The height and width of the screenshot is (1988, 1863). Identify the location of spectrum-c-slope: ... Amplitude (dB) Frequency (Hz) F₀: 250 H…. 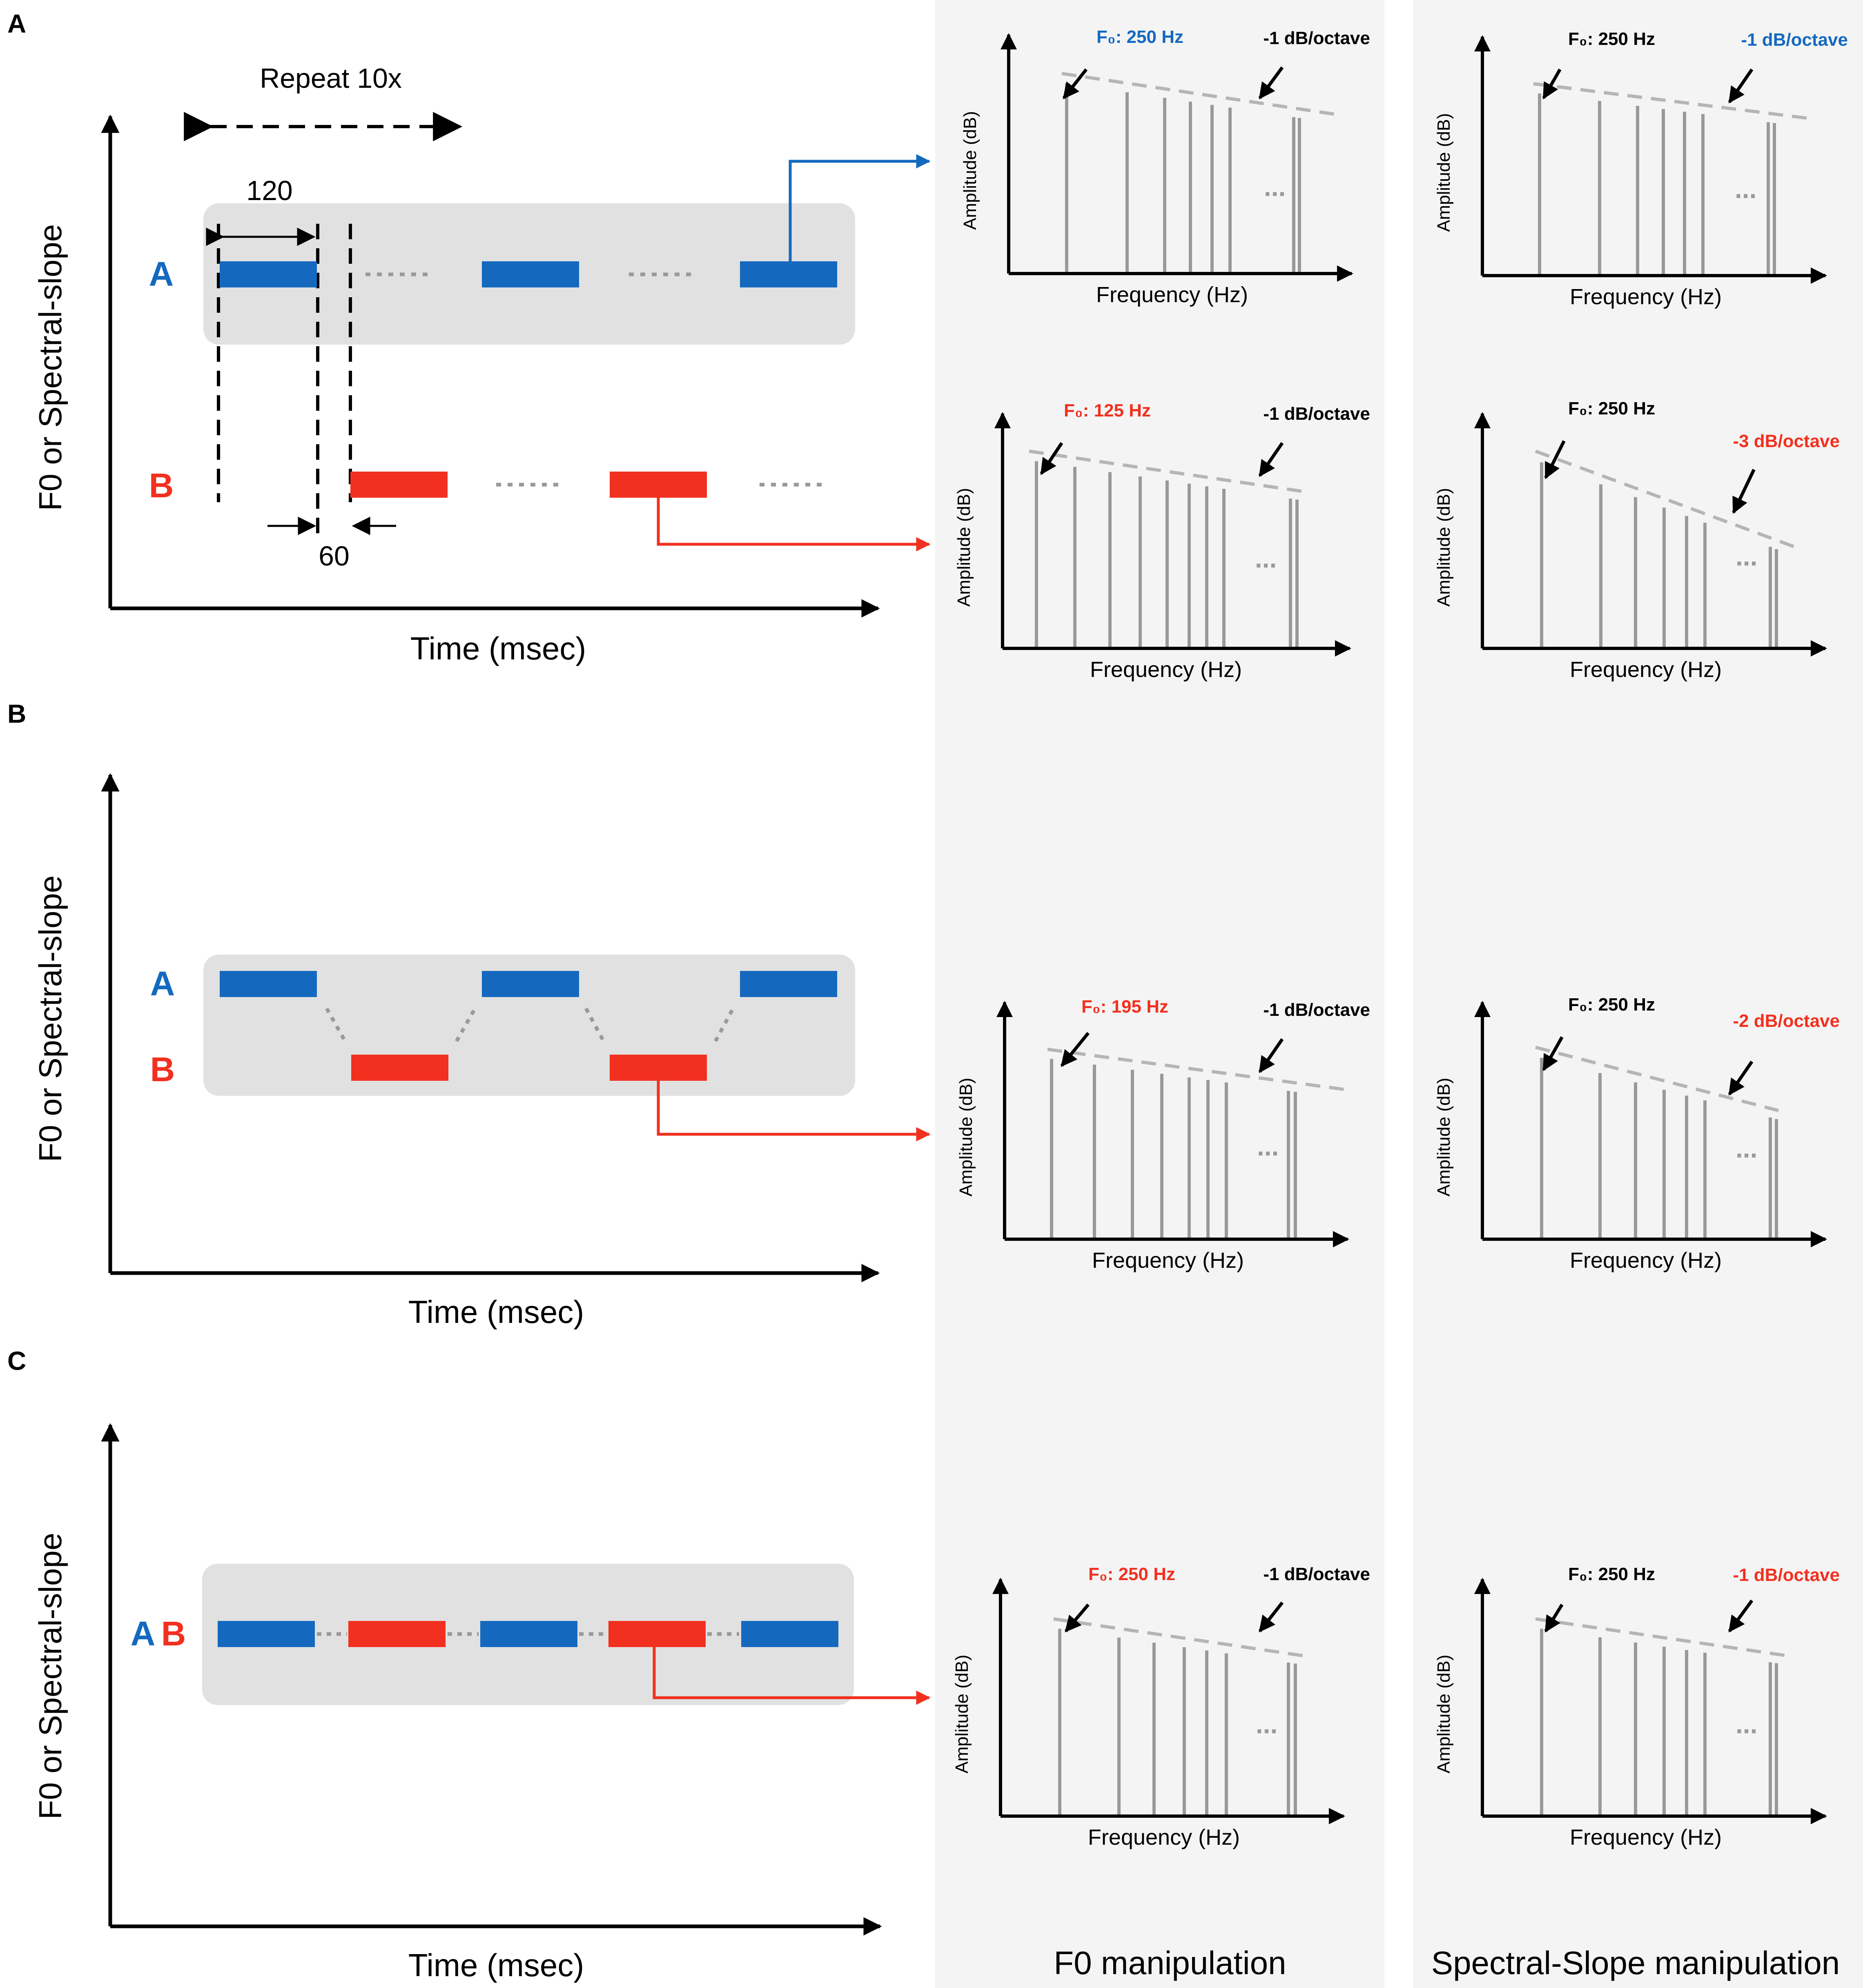
(1637, 1707).